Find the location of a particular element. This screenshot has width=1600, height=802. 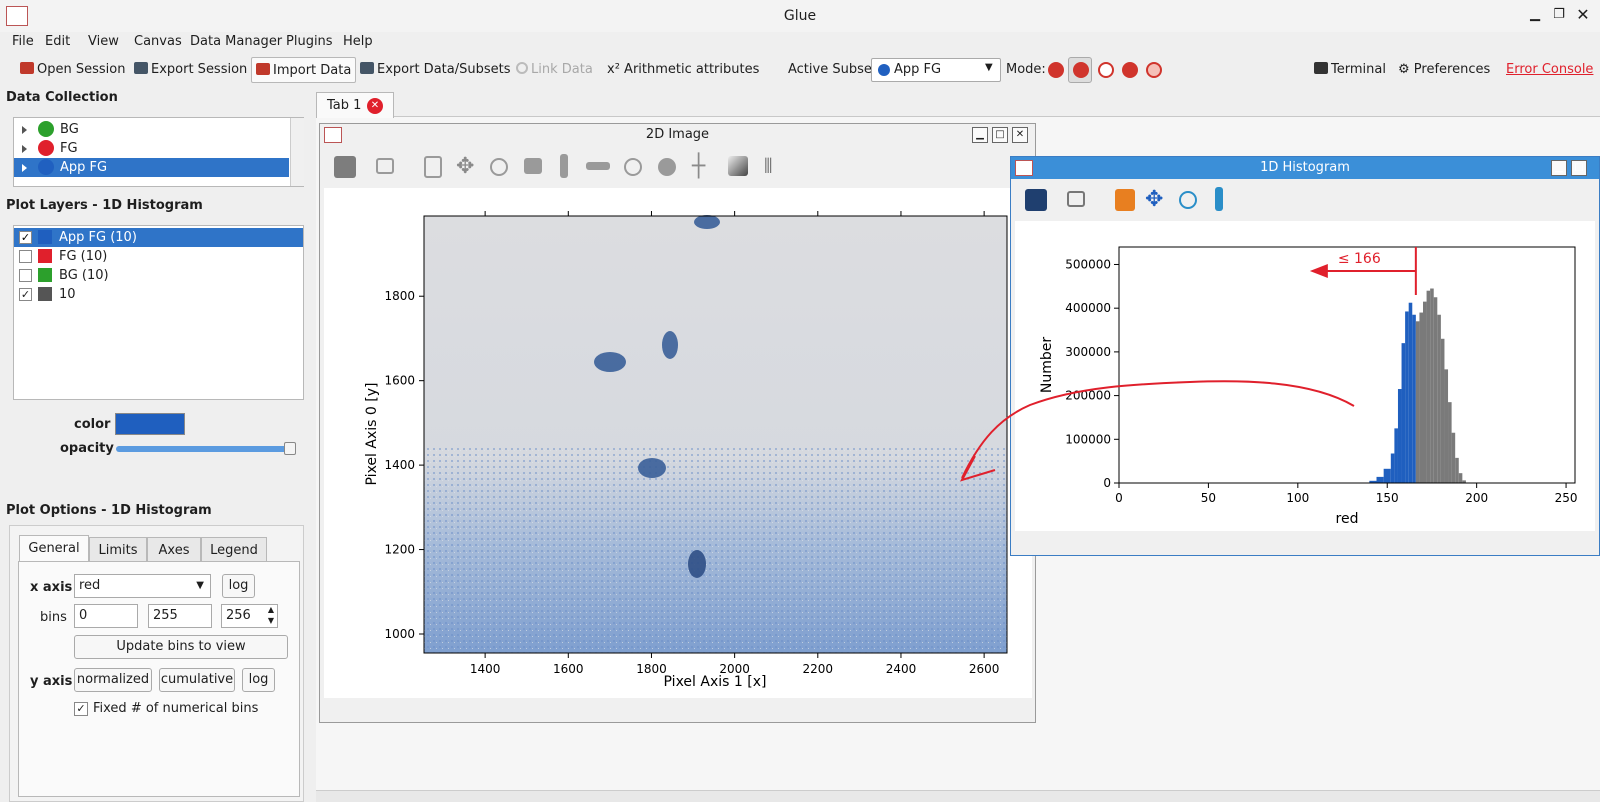

histogram-x-tick-label: 100 is located at coordinates (1297, 498).